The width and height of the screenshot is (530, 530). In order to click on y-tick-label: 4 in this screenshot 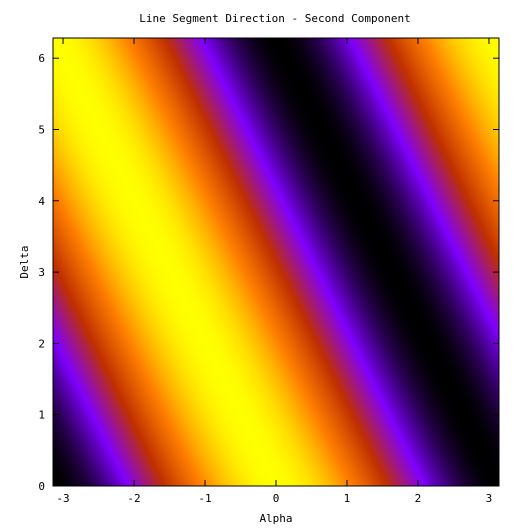, I will do `click(41, 201)`.